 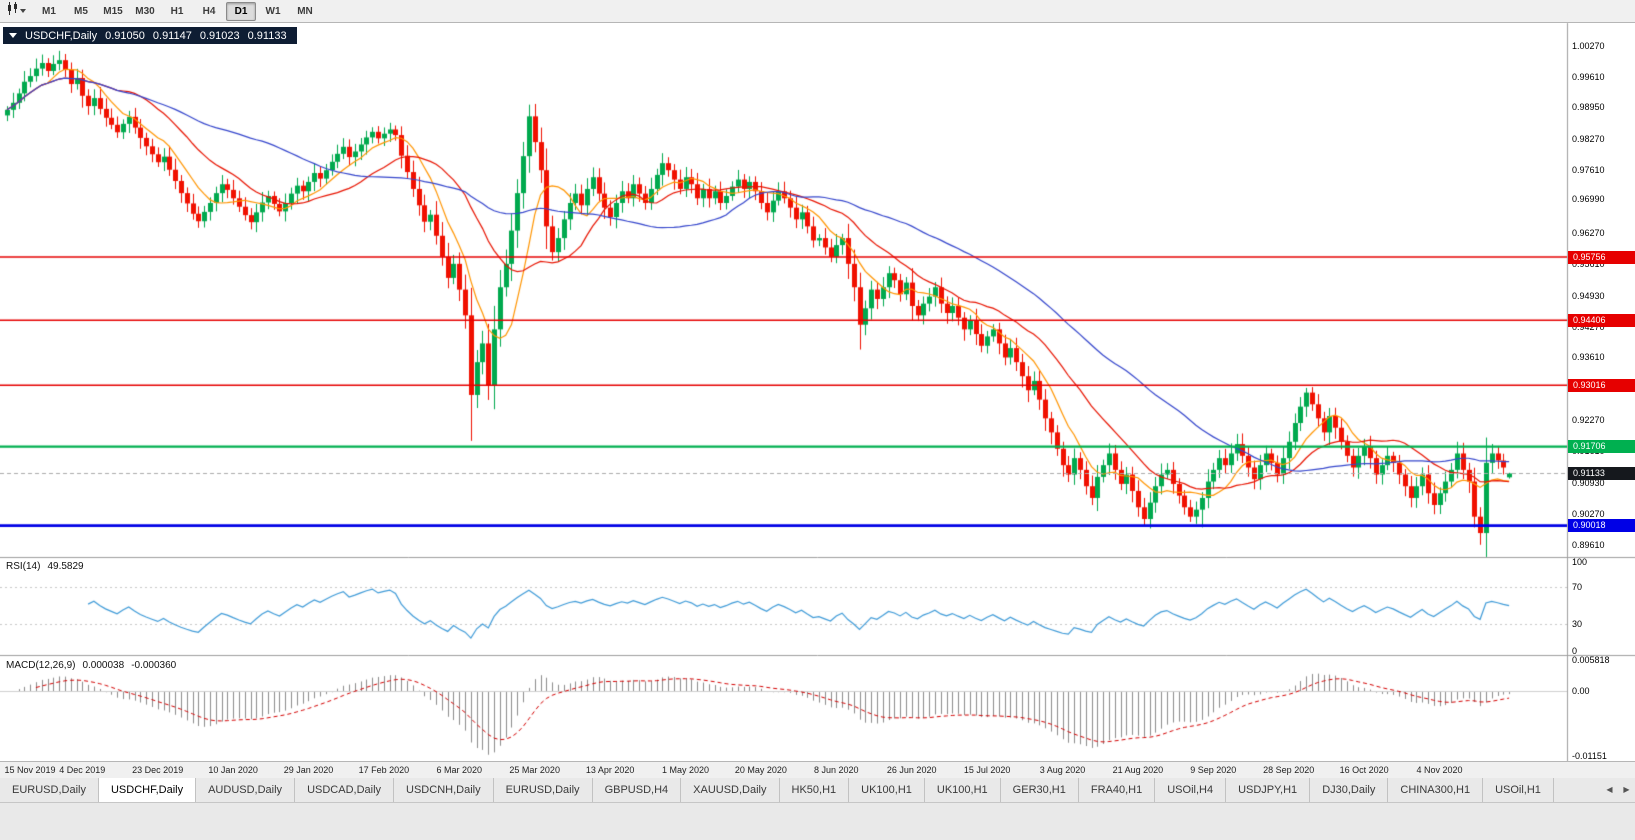 I want to click on ohlc-low: 0.91023, so click(x=219, y=35).